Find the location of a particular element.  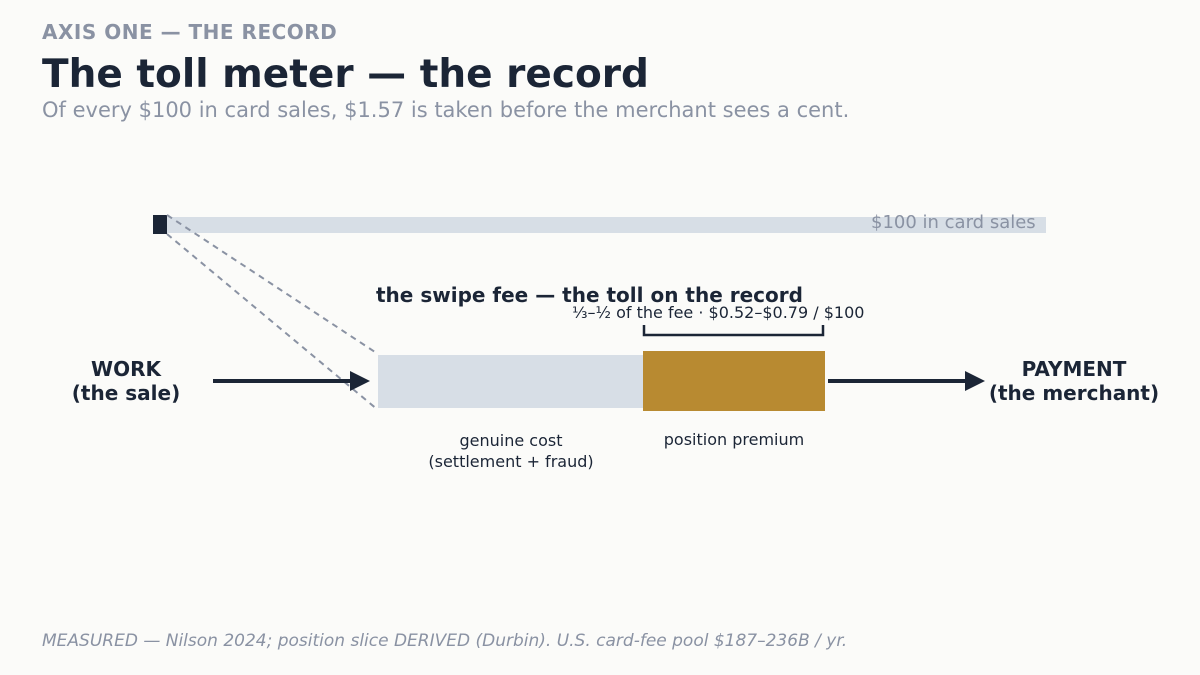

page-title: The toll meter — the record is located at coordinates (345, 74).